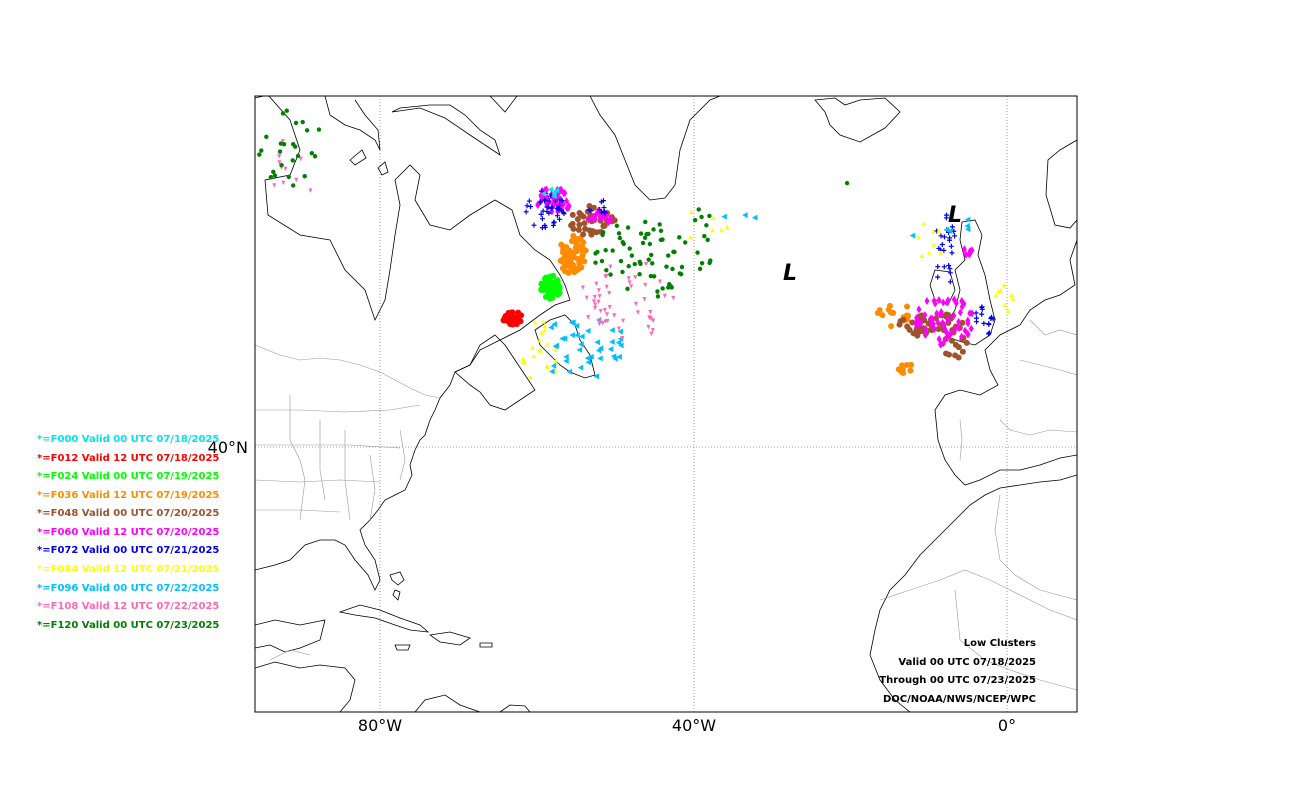 This screenshot has height=800, width=1300. I want to click on lon-label-40w: 40°W, so click(694, 725).